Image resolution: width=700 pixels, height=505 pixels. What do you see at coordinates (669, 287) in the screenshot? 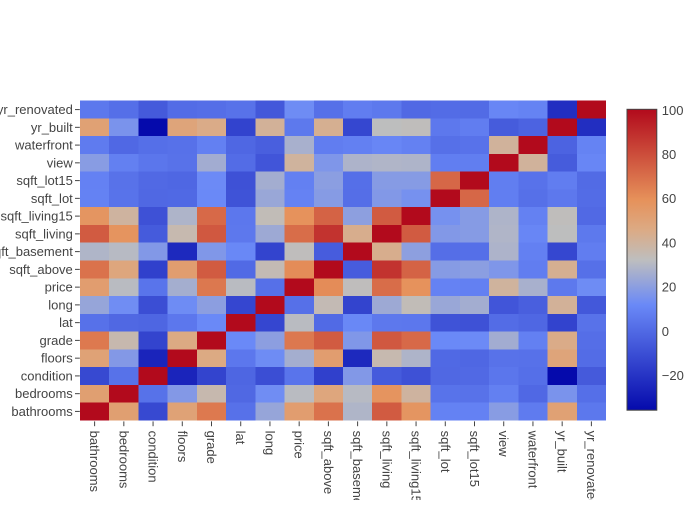
I see `svg-text: 20` at bounding box center [669, 287].